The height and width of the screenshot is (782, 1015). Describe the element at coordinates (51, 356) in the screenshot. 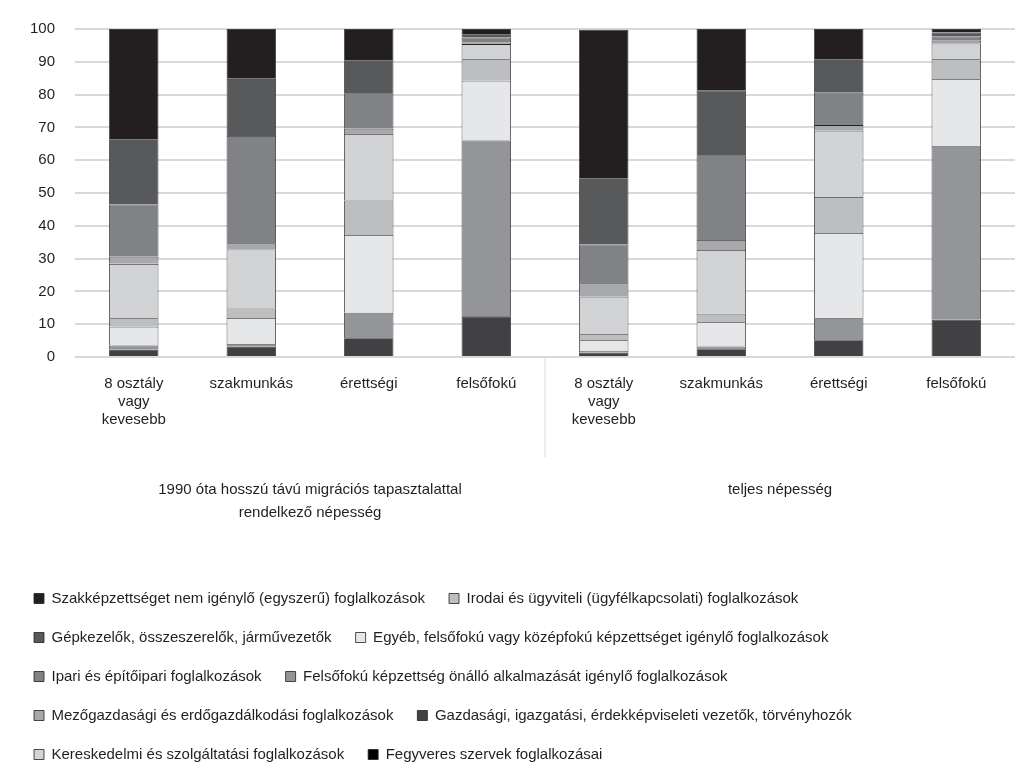

I see `y-tick-label: 0` at that location.